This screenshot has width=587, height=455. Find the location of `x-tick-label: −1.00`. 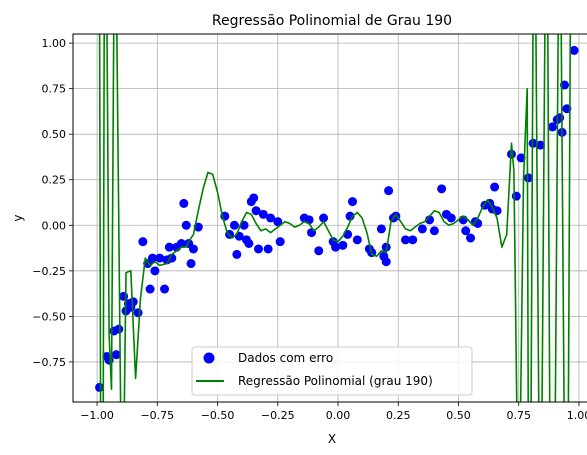

x-tick-label: −1.00 is located at coordinates (97, 415).